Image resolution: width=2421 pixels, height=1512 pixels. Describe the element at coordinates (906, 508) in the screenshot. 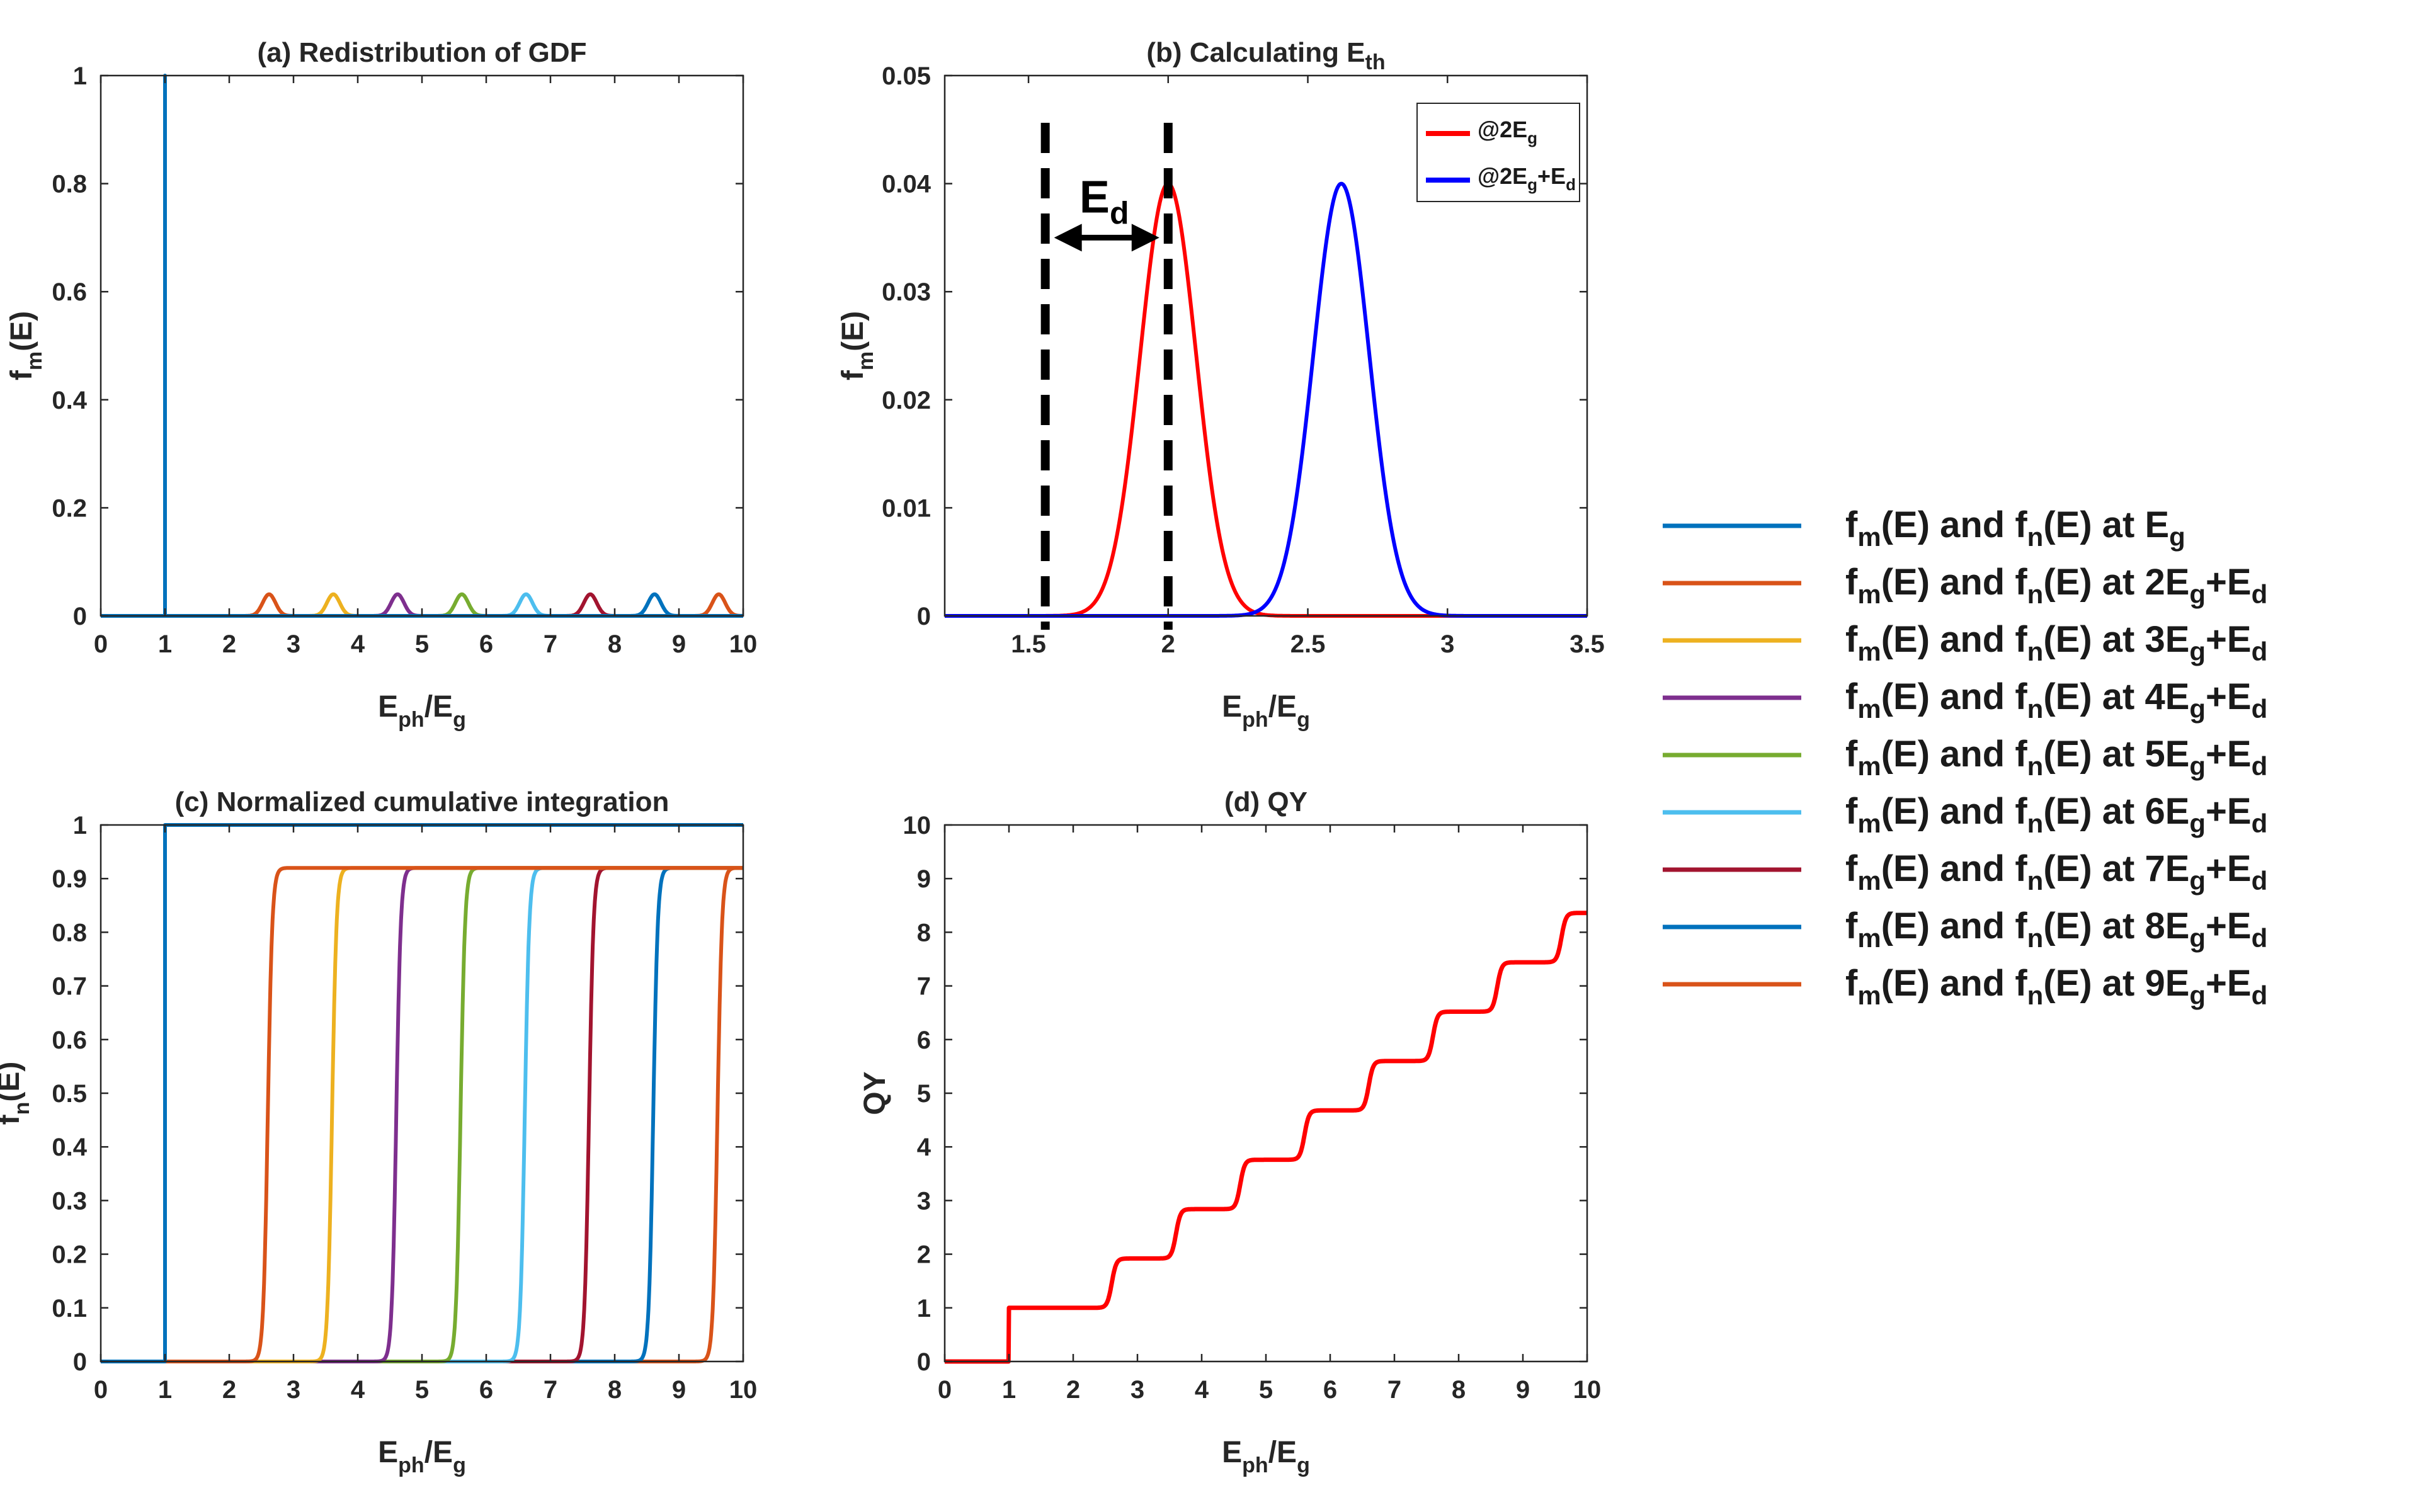

I see `y-tick-label: 0.01` at that location.